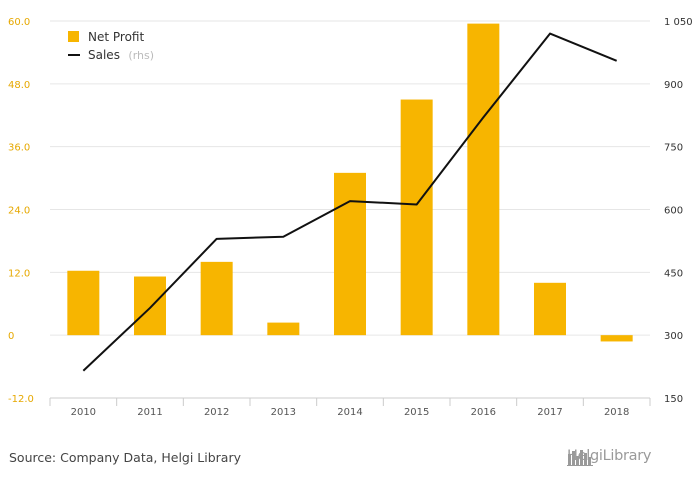 This screenshot has width=700, height=483. Describe the element at coordinates (673, 148) in the screenshot. I see `right-tick-label: 750` at that location.